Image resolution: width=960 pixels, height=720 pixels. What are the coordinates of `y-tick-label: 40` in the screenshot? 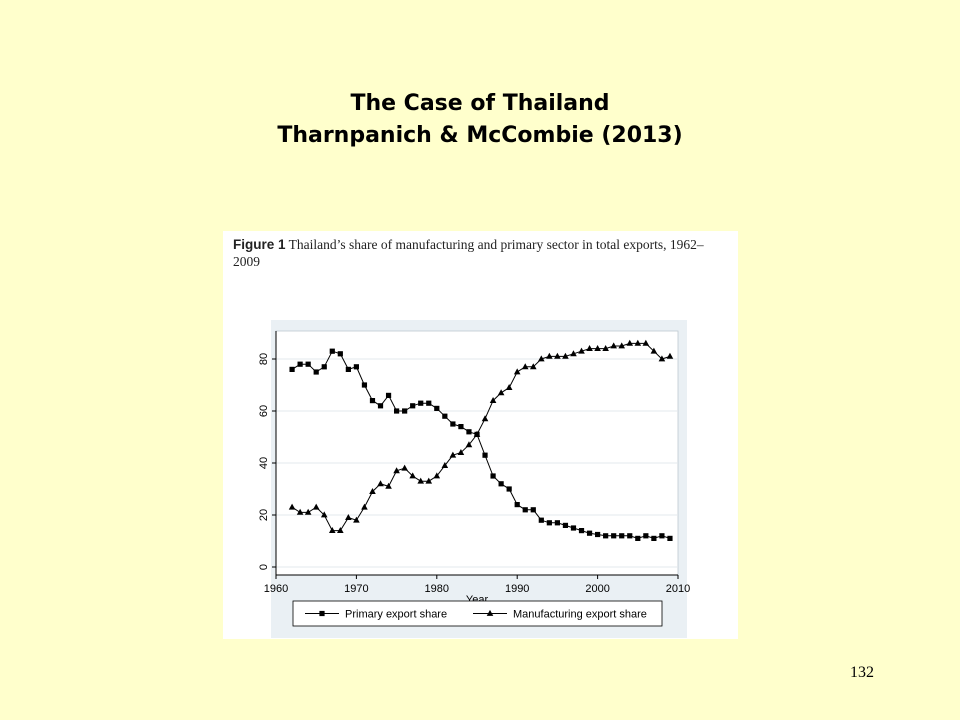 It's located at (264, 463).